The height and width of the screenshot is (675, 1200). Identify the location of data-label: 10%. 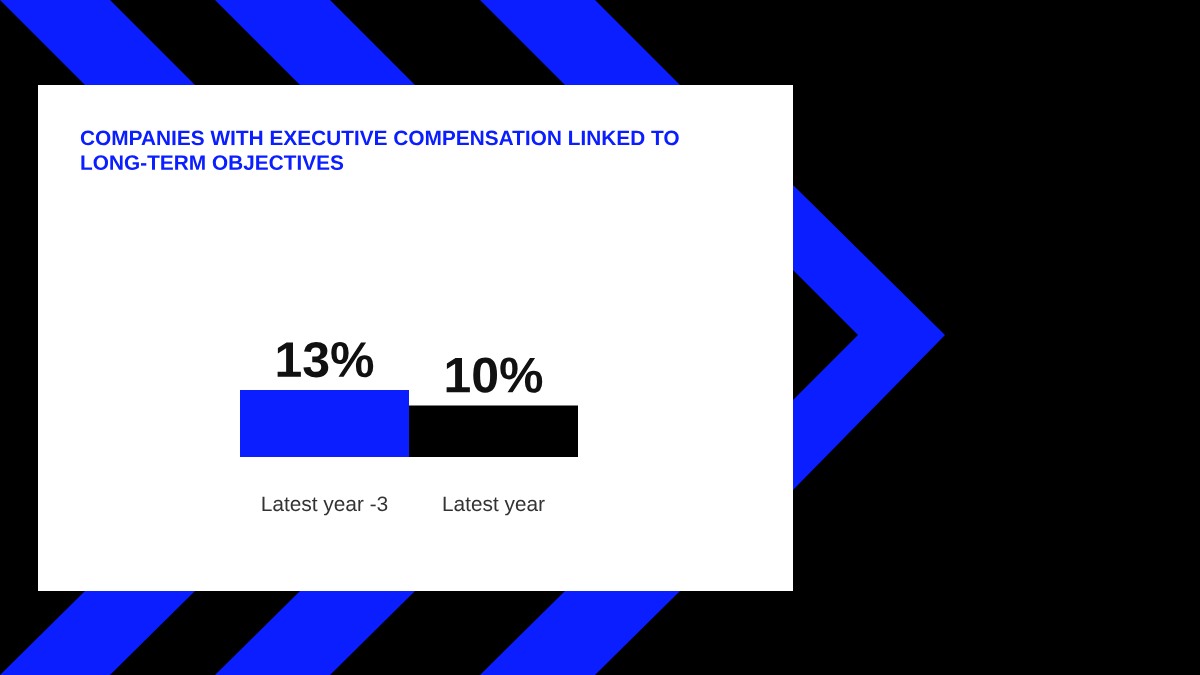
(494, 375).